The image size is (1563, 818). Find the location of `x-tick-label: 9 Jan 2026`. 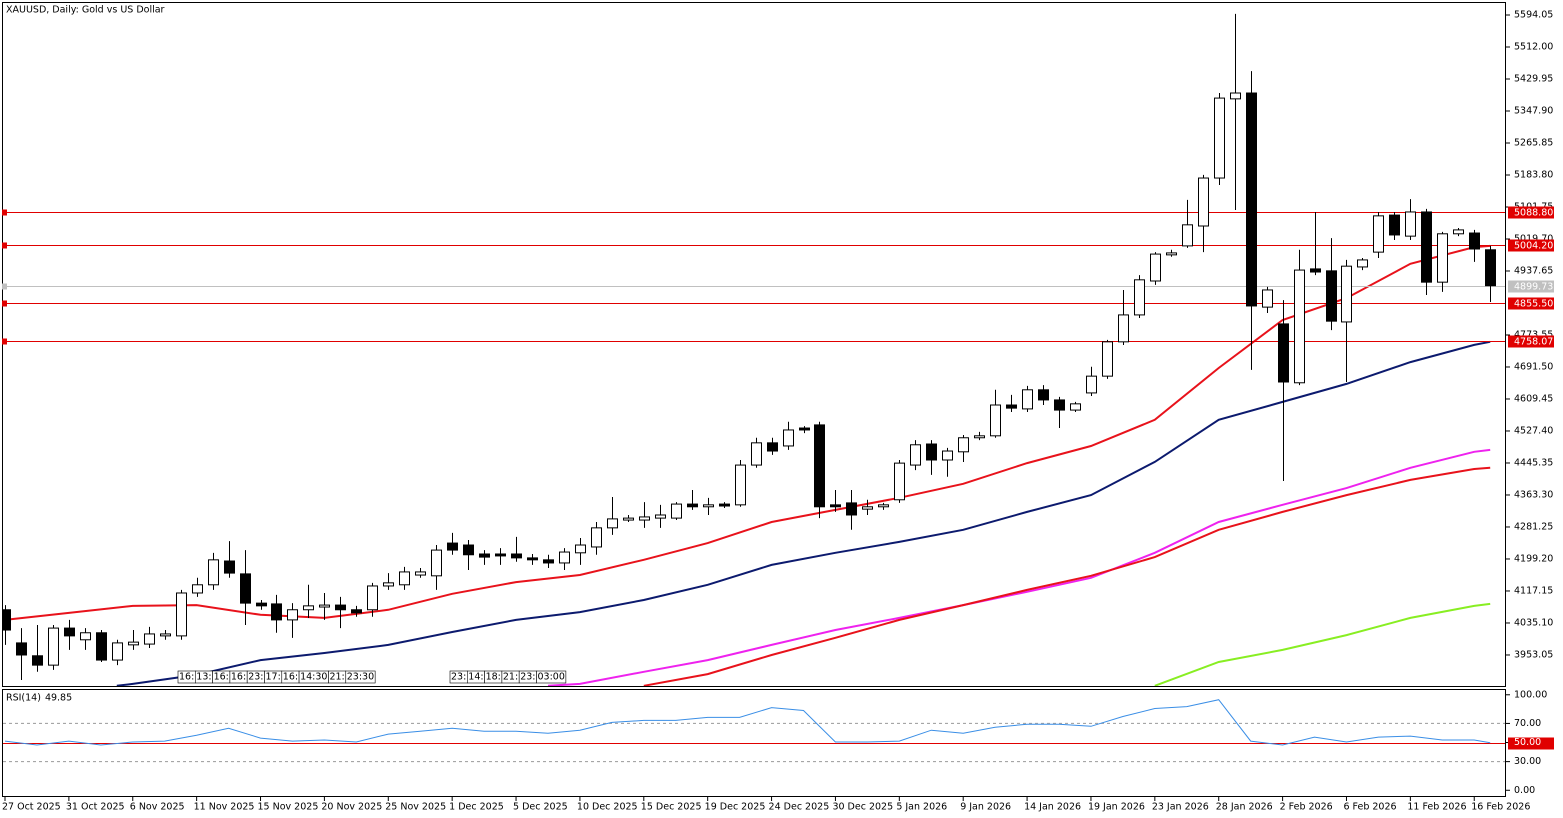

x-tick-label: 9 Jan 2026 is located at coordinates (985, 807).